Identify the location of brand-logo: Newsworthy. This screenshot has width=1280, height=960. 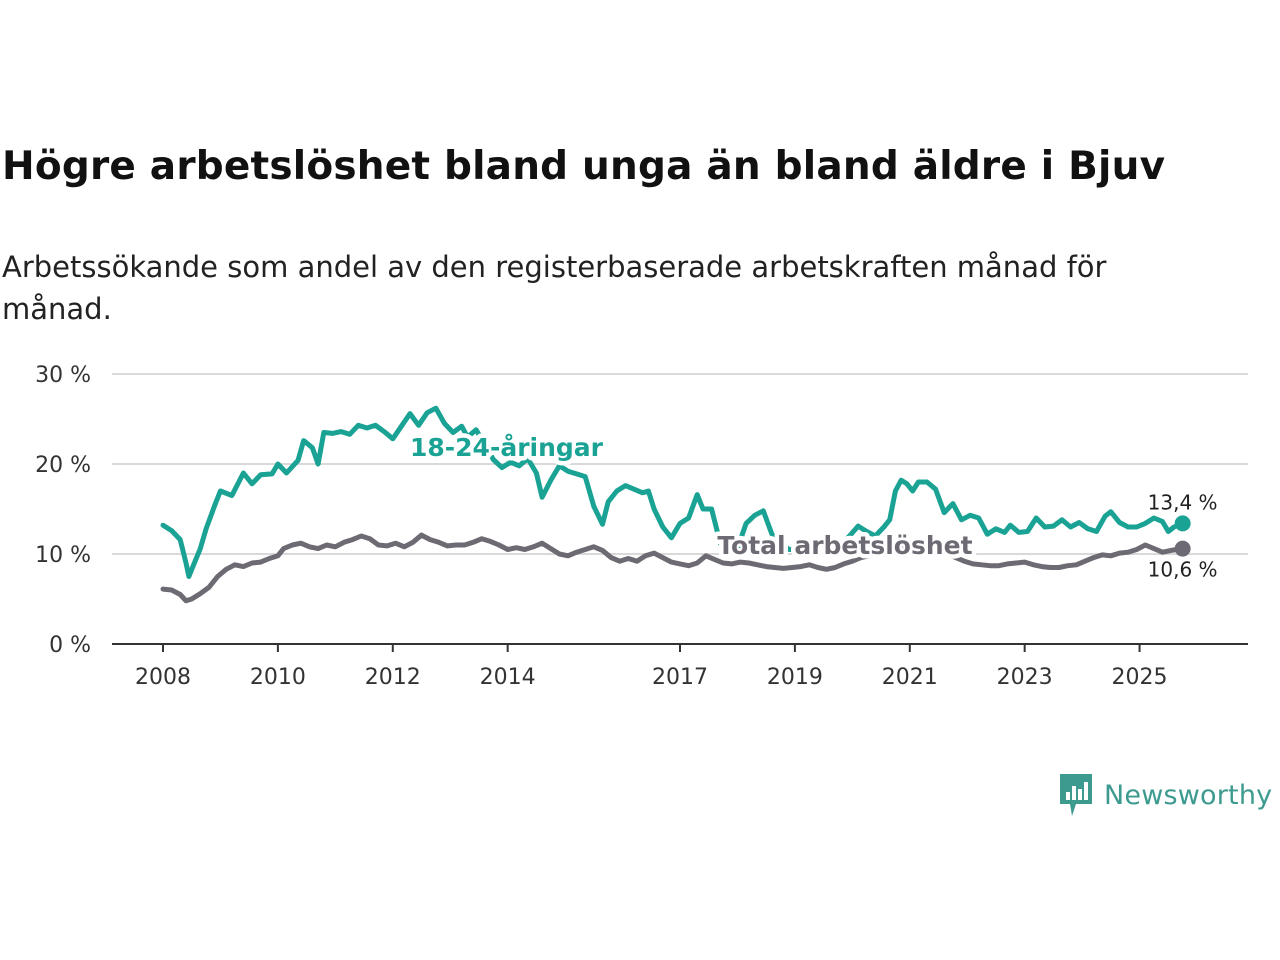
(1165, 795).